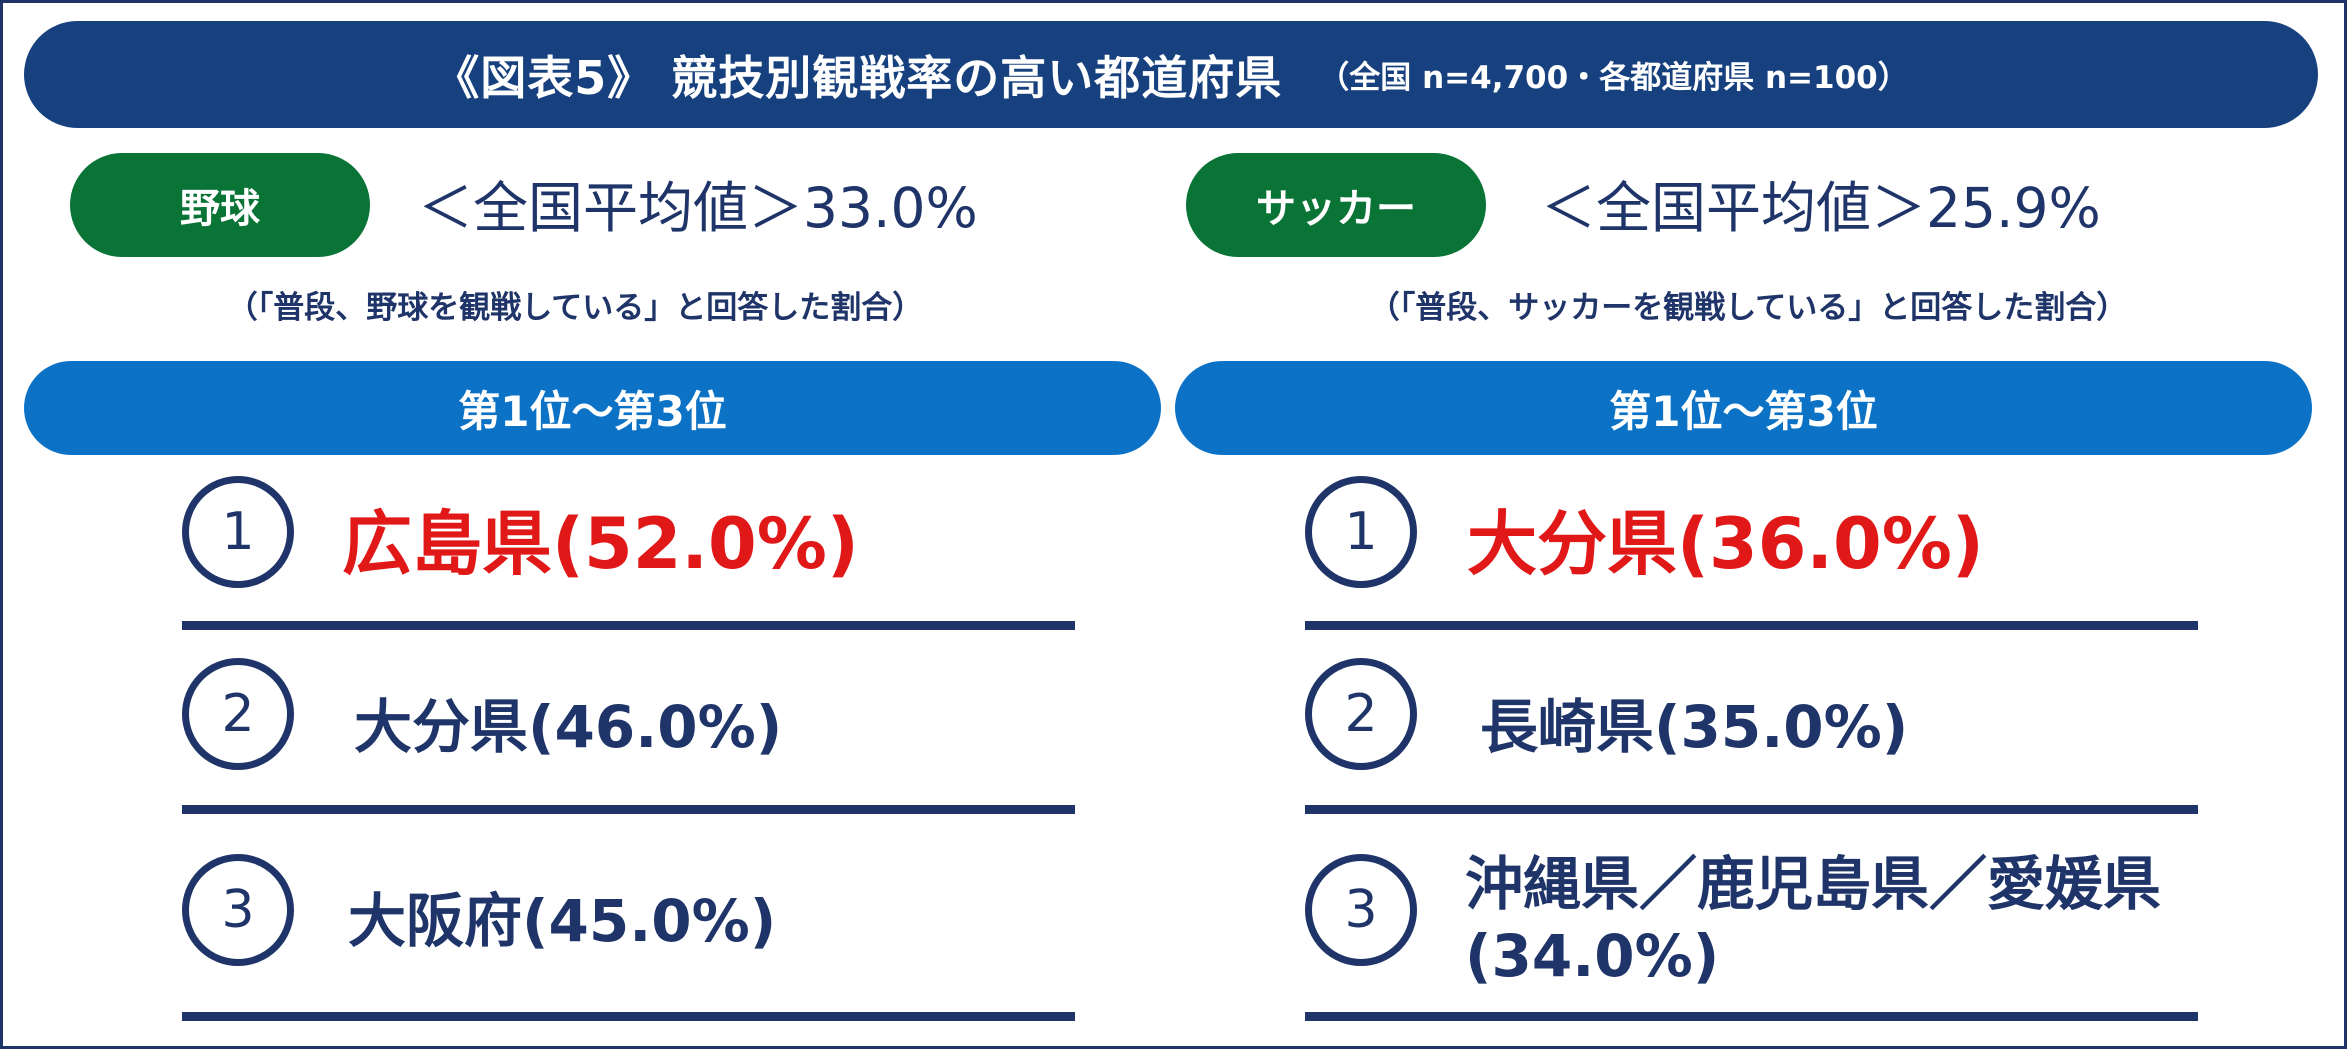  I want to click on rank-prefecture: 広島県(52.0%), so click(600, 544).